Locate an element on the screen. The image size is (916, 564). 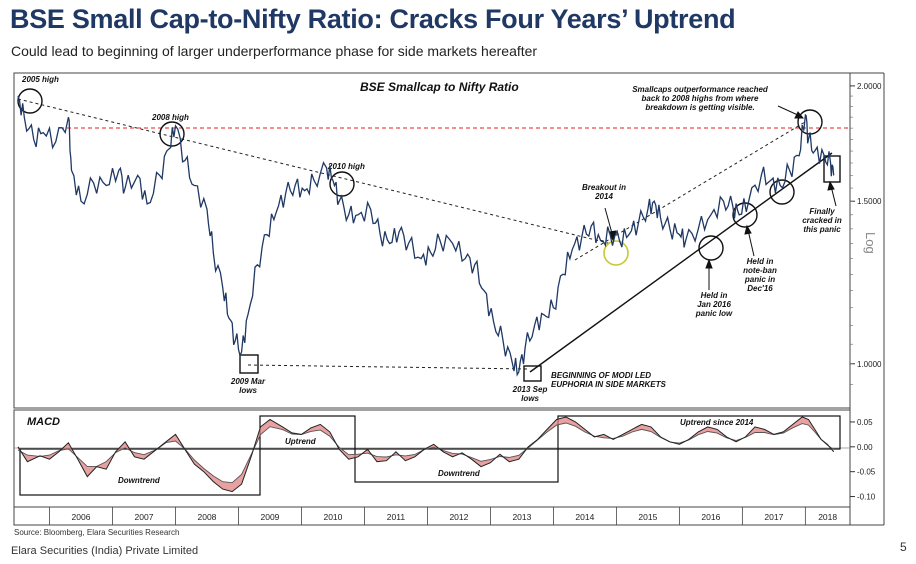
annotation-0-8: Held in Jan 2016 panic low is located at coordinates (714, 304).